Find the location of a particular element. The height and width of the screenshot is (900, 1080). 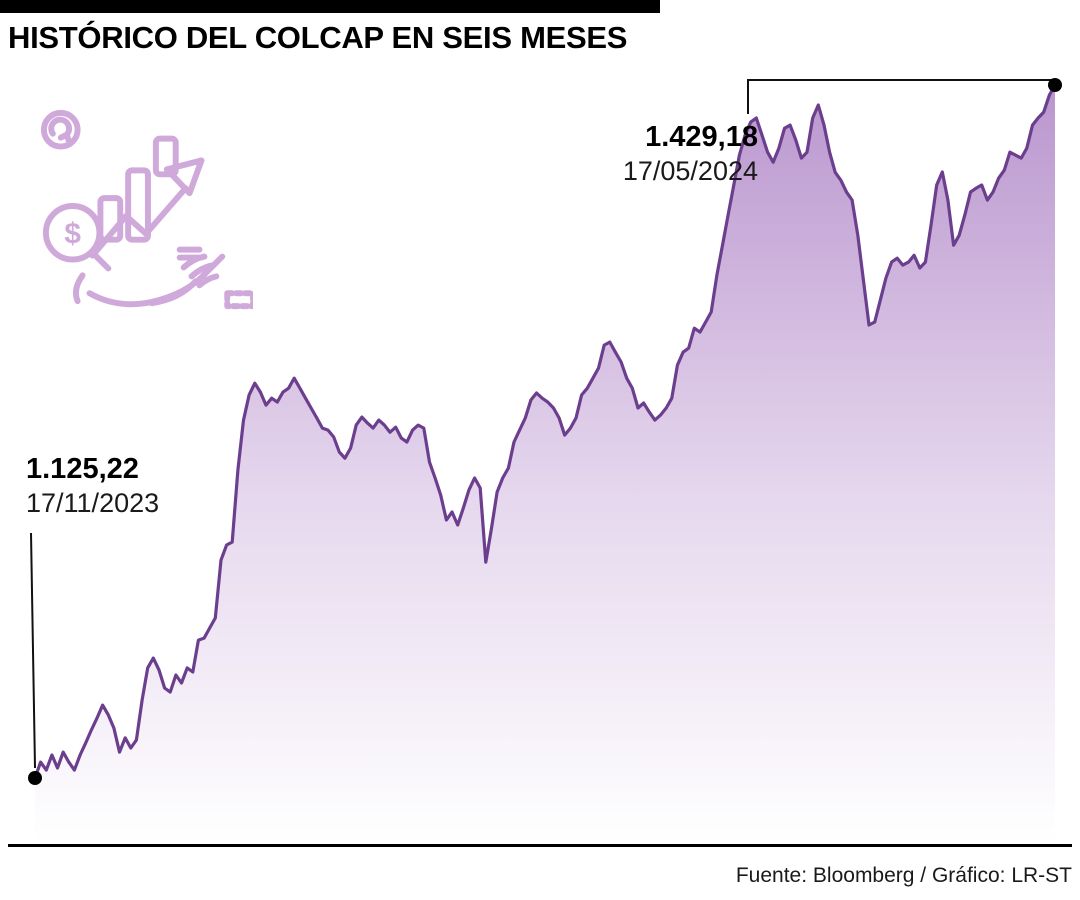

end-point-dot is located at coordinates (1055, 85).